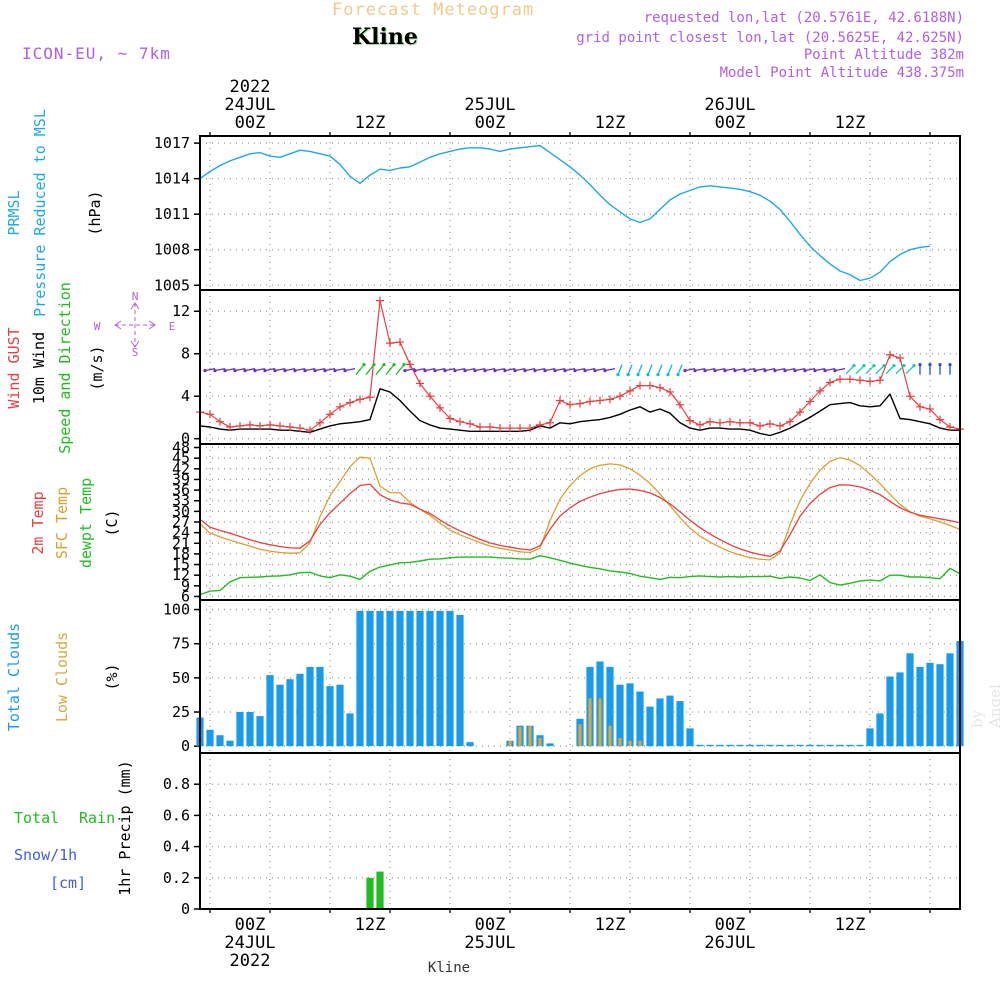  Describe the element at coordinates (850, 925) in the screenshot. I see `x-label-bottom: 12Z` at that location.